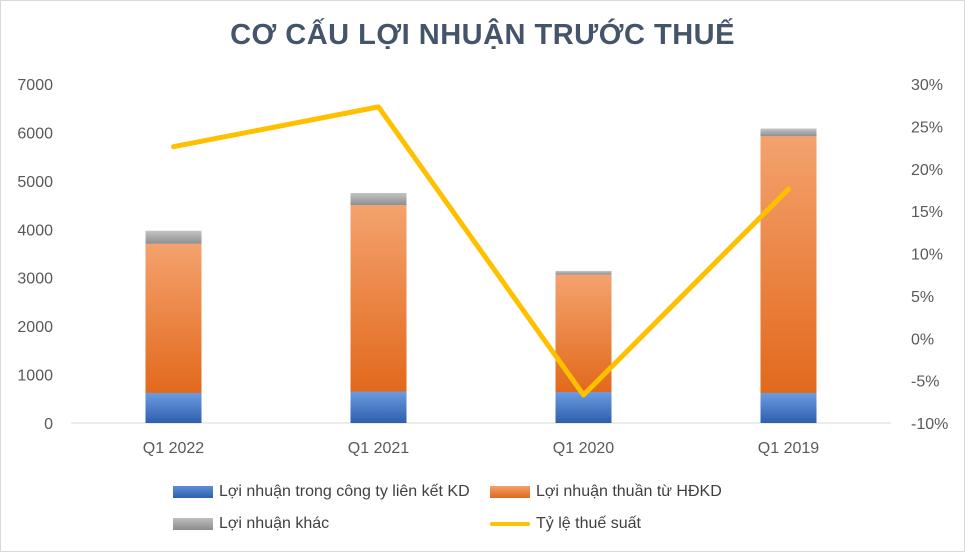 This screenshot has height=552, width=965. What do you see at coordinates (35, 133) in the screenshot?
I see `y-tick-label: 6000` at bounding box center [35, 133].